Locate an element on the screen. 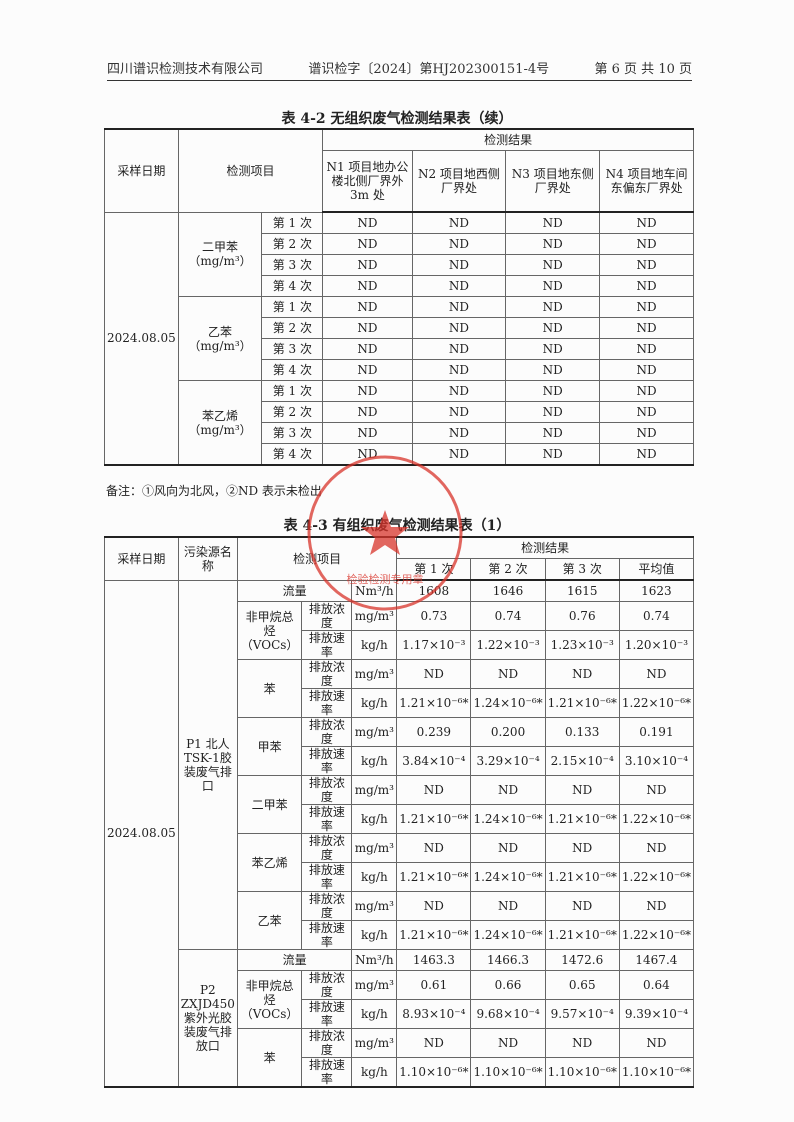 The image size is (794, 1122). result-value: 1463.3 is located at coordinates (434, 960).